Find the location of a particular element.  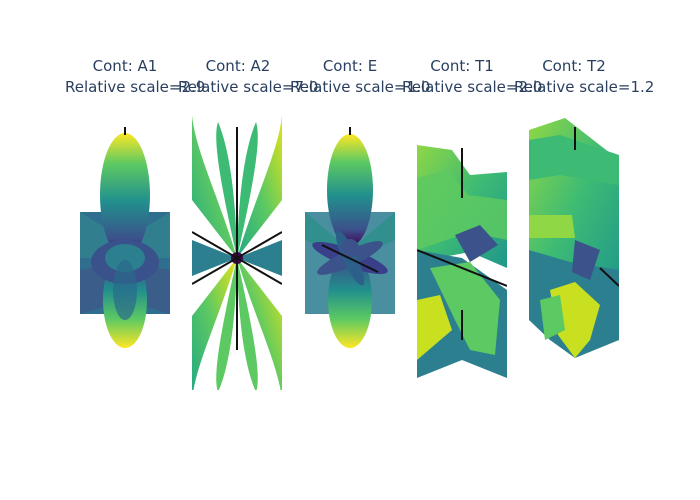

panel-scale: Relative scale=1.0 is located at coordinates (360, 87).